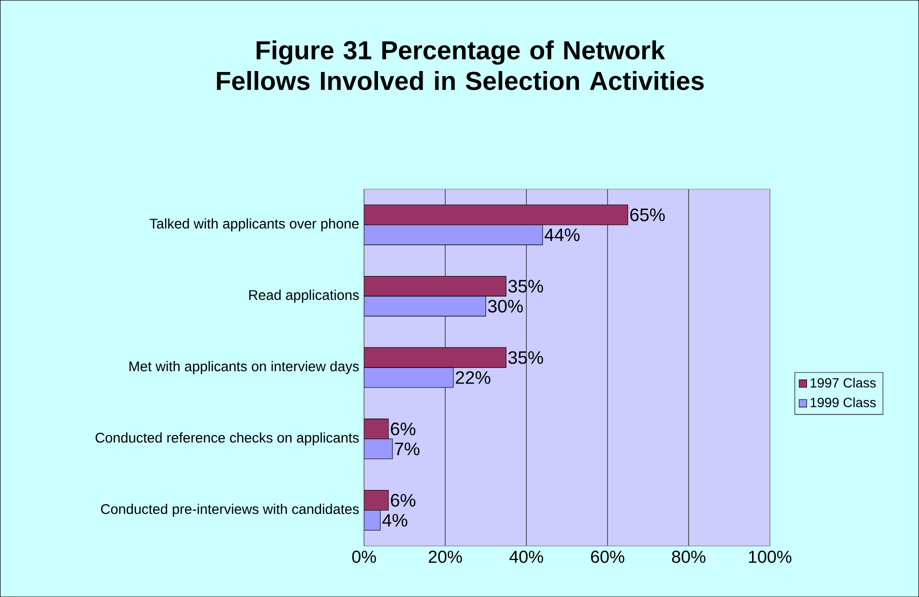 The width and height of the screenshot is (919, 597). What do you see at coordinates (244, 367) in the screenshot?
I see `y-tick-label: Met with applicants on interview days` at bounding box center [244, 367].